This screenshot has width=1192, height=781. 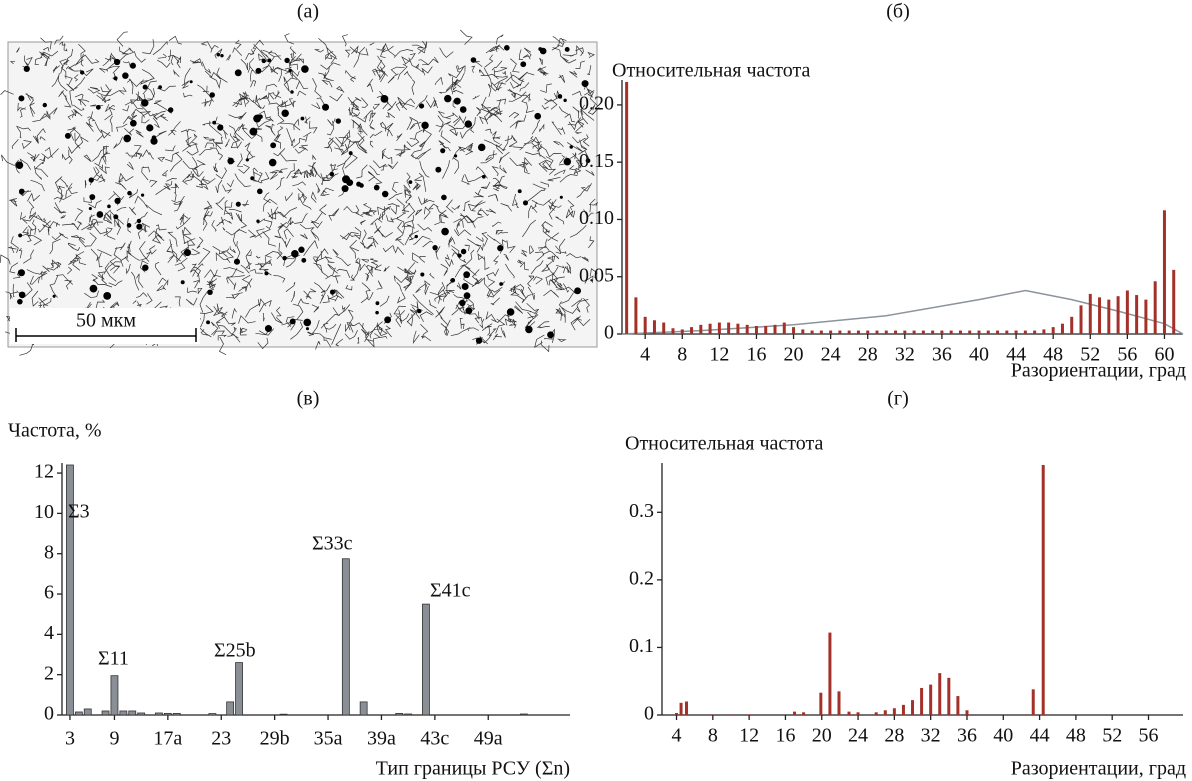 I want to click on scale-bar-label: 50 мкм, so click(x=106, y=321).